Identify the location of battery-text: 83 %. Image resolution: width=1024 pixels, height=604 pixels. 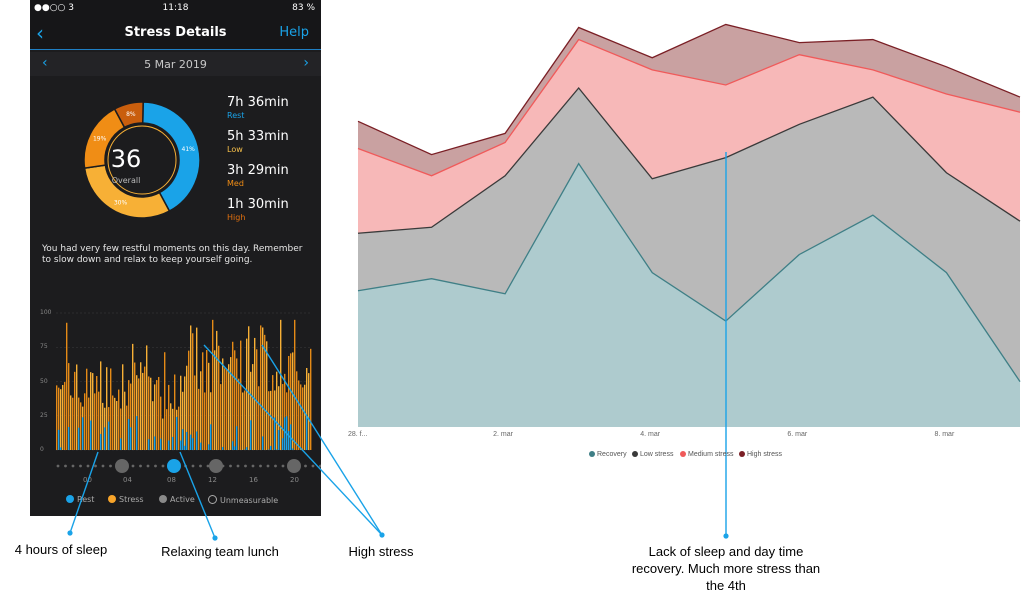
(303, 8).